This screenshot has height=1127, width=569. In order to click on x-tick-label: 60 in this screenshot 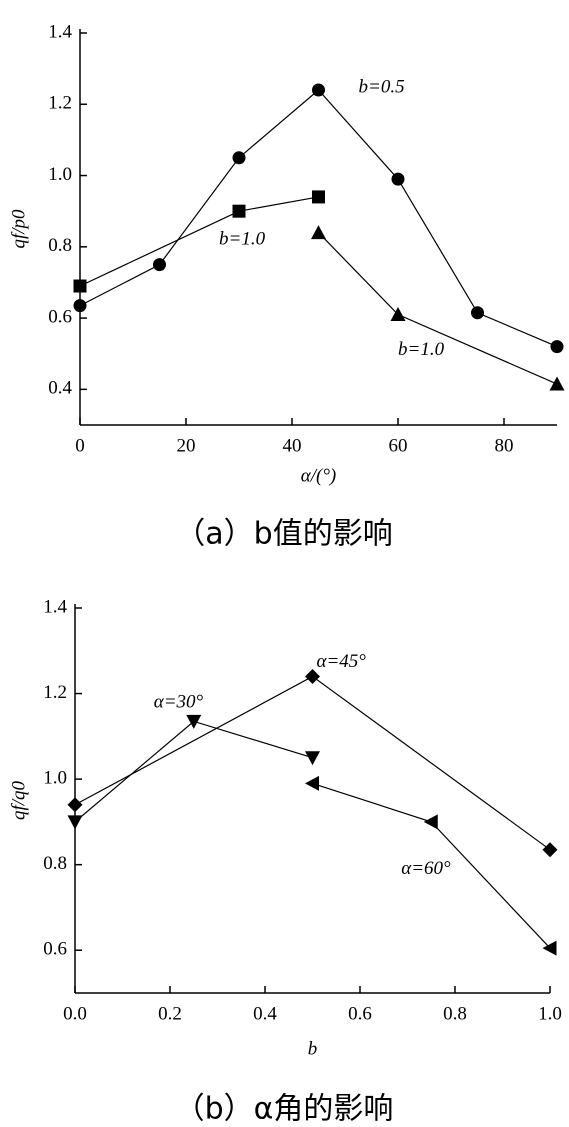, I will do `click(398, 445)`.